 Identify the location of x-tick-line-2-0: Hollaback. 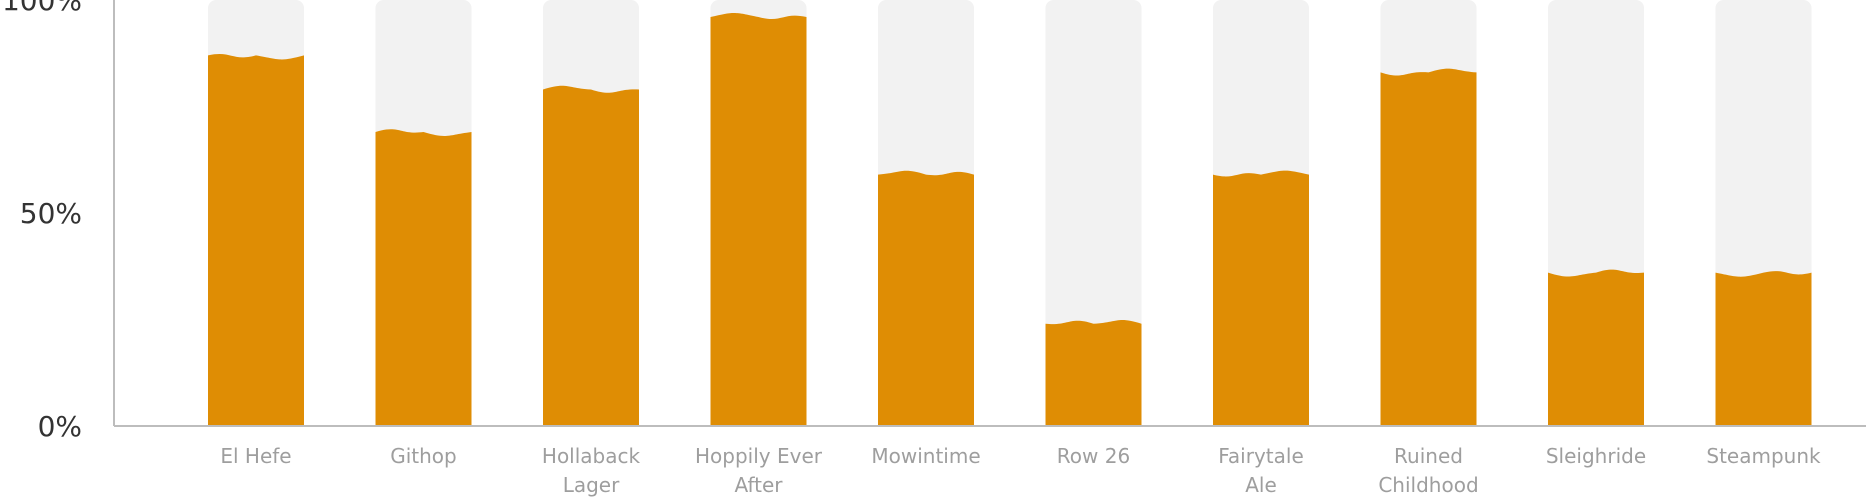
(591, 456).